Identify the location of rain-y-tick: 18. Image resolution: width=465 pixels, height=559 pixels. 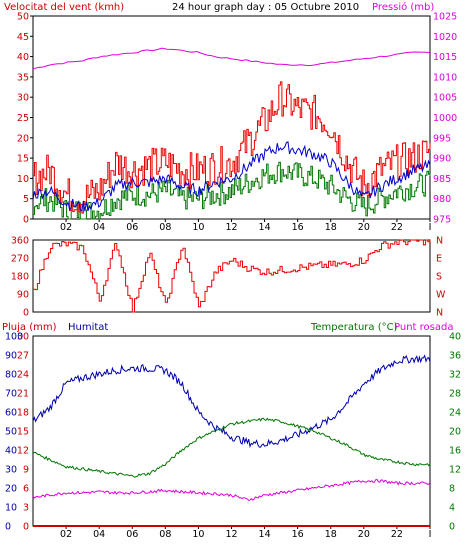
(23, 413).